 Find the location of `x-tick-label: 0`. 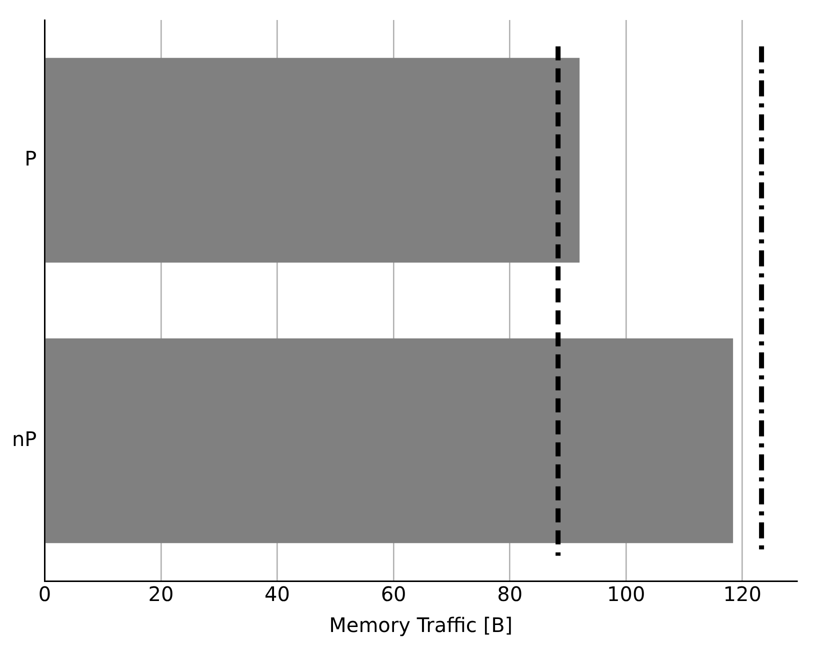

x-tick-label: 0 is located at coordinates (45, 594).